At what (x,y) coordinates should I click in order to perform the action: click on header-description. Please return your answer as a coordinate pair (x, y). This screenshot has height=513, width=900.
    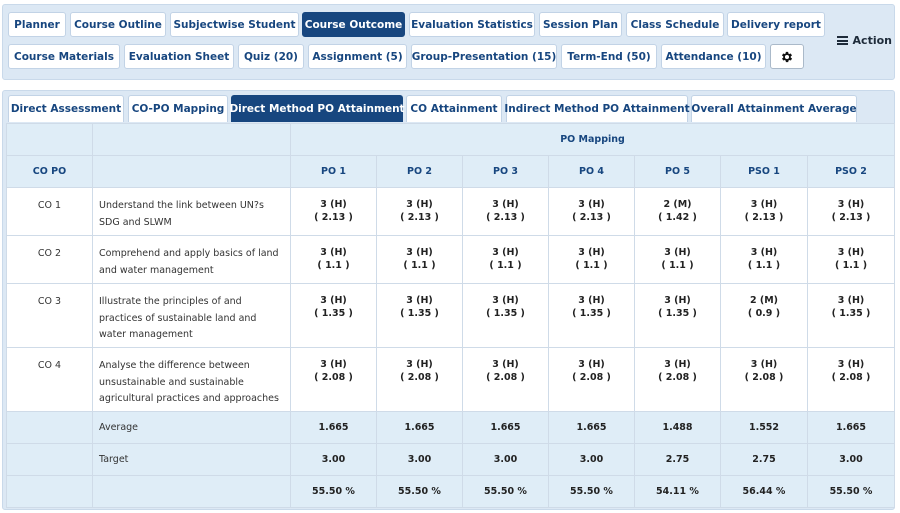
    Looking at the image, I should click on (191, 171).